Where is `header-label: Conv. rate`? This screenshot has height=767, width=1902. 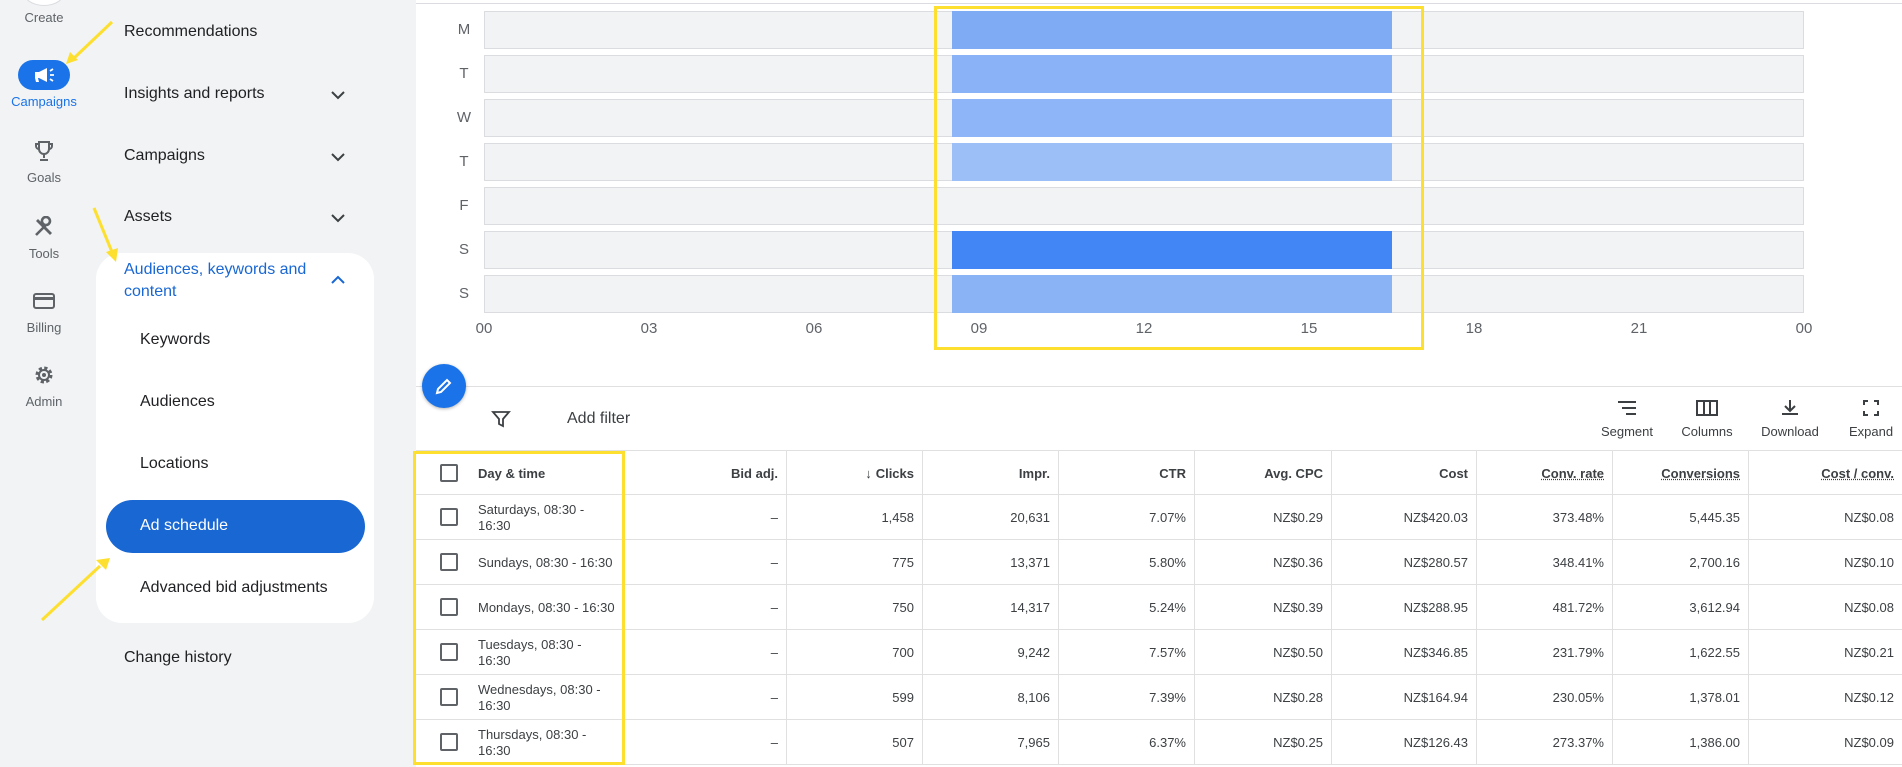 header-label: Conv. rate is located at coordinates (1572, 473).